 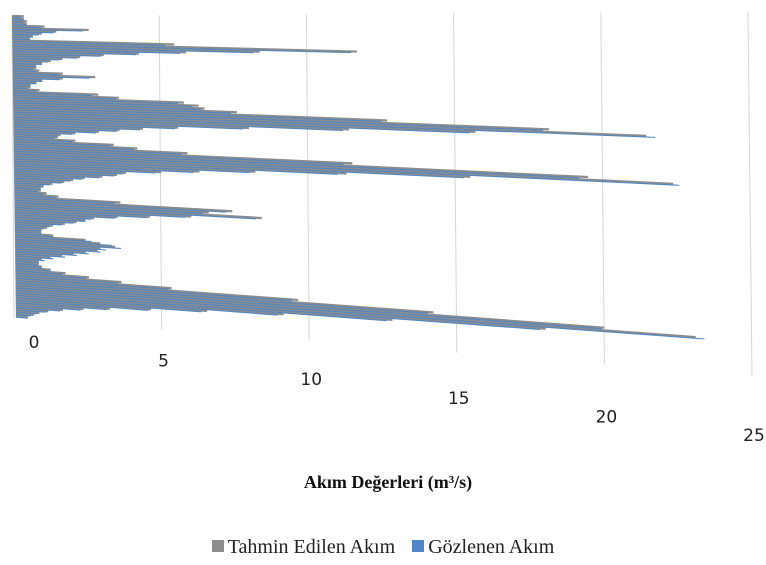 I want to click on x-tick-label: 10, so click(x=311, y=380).